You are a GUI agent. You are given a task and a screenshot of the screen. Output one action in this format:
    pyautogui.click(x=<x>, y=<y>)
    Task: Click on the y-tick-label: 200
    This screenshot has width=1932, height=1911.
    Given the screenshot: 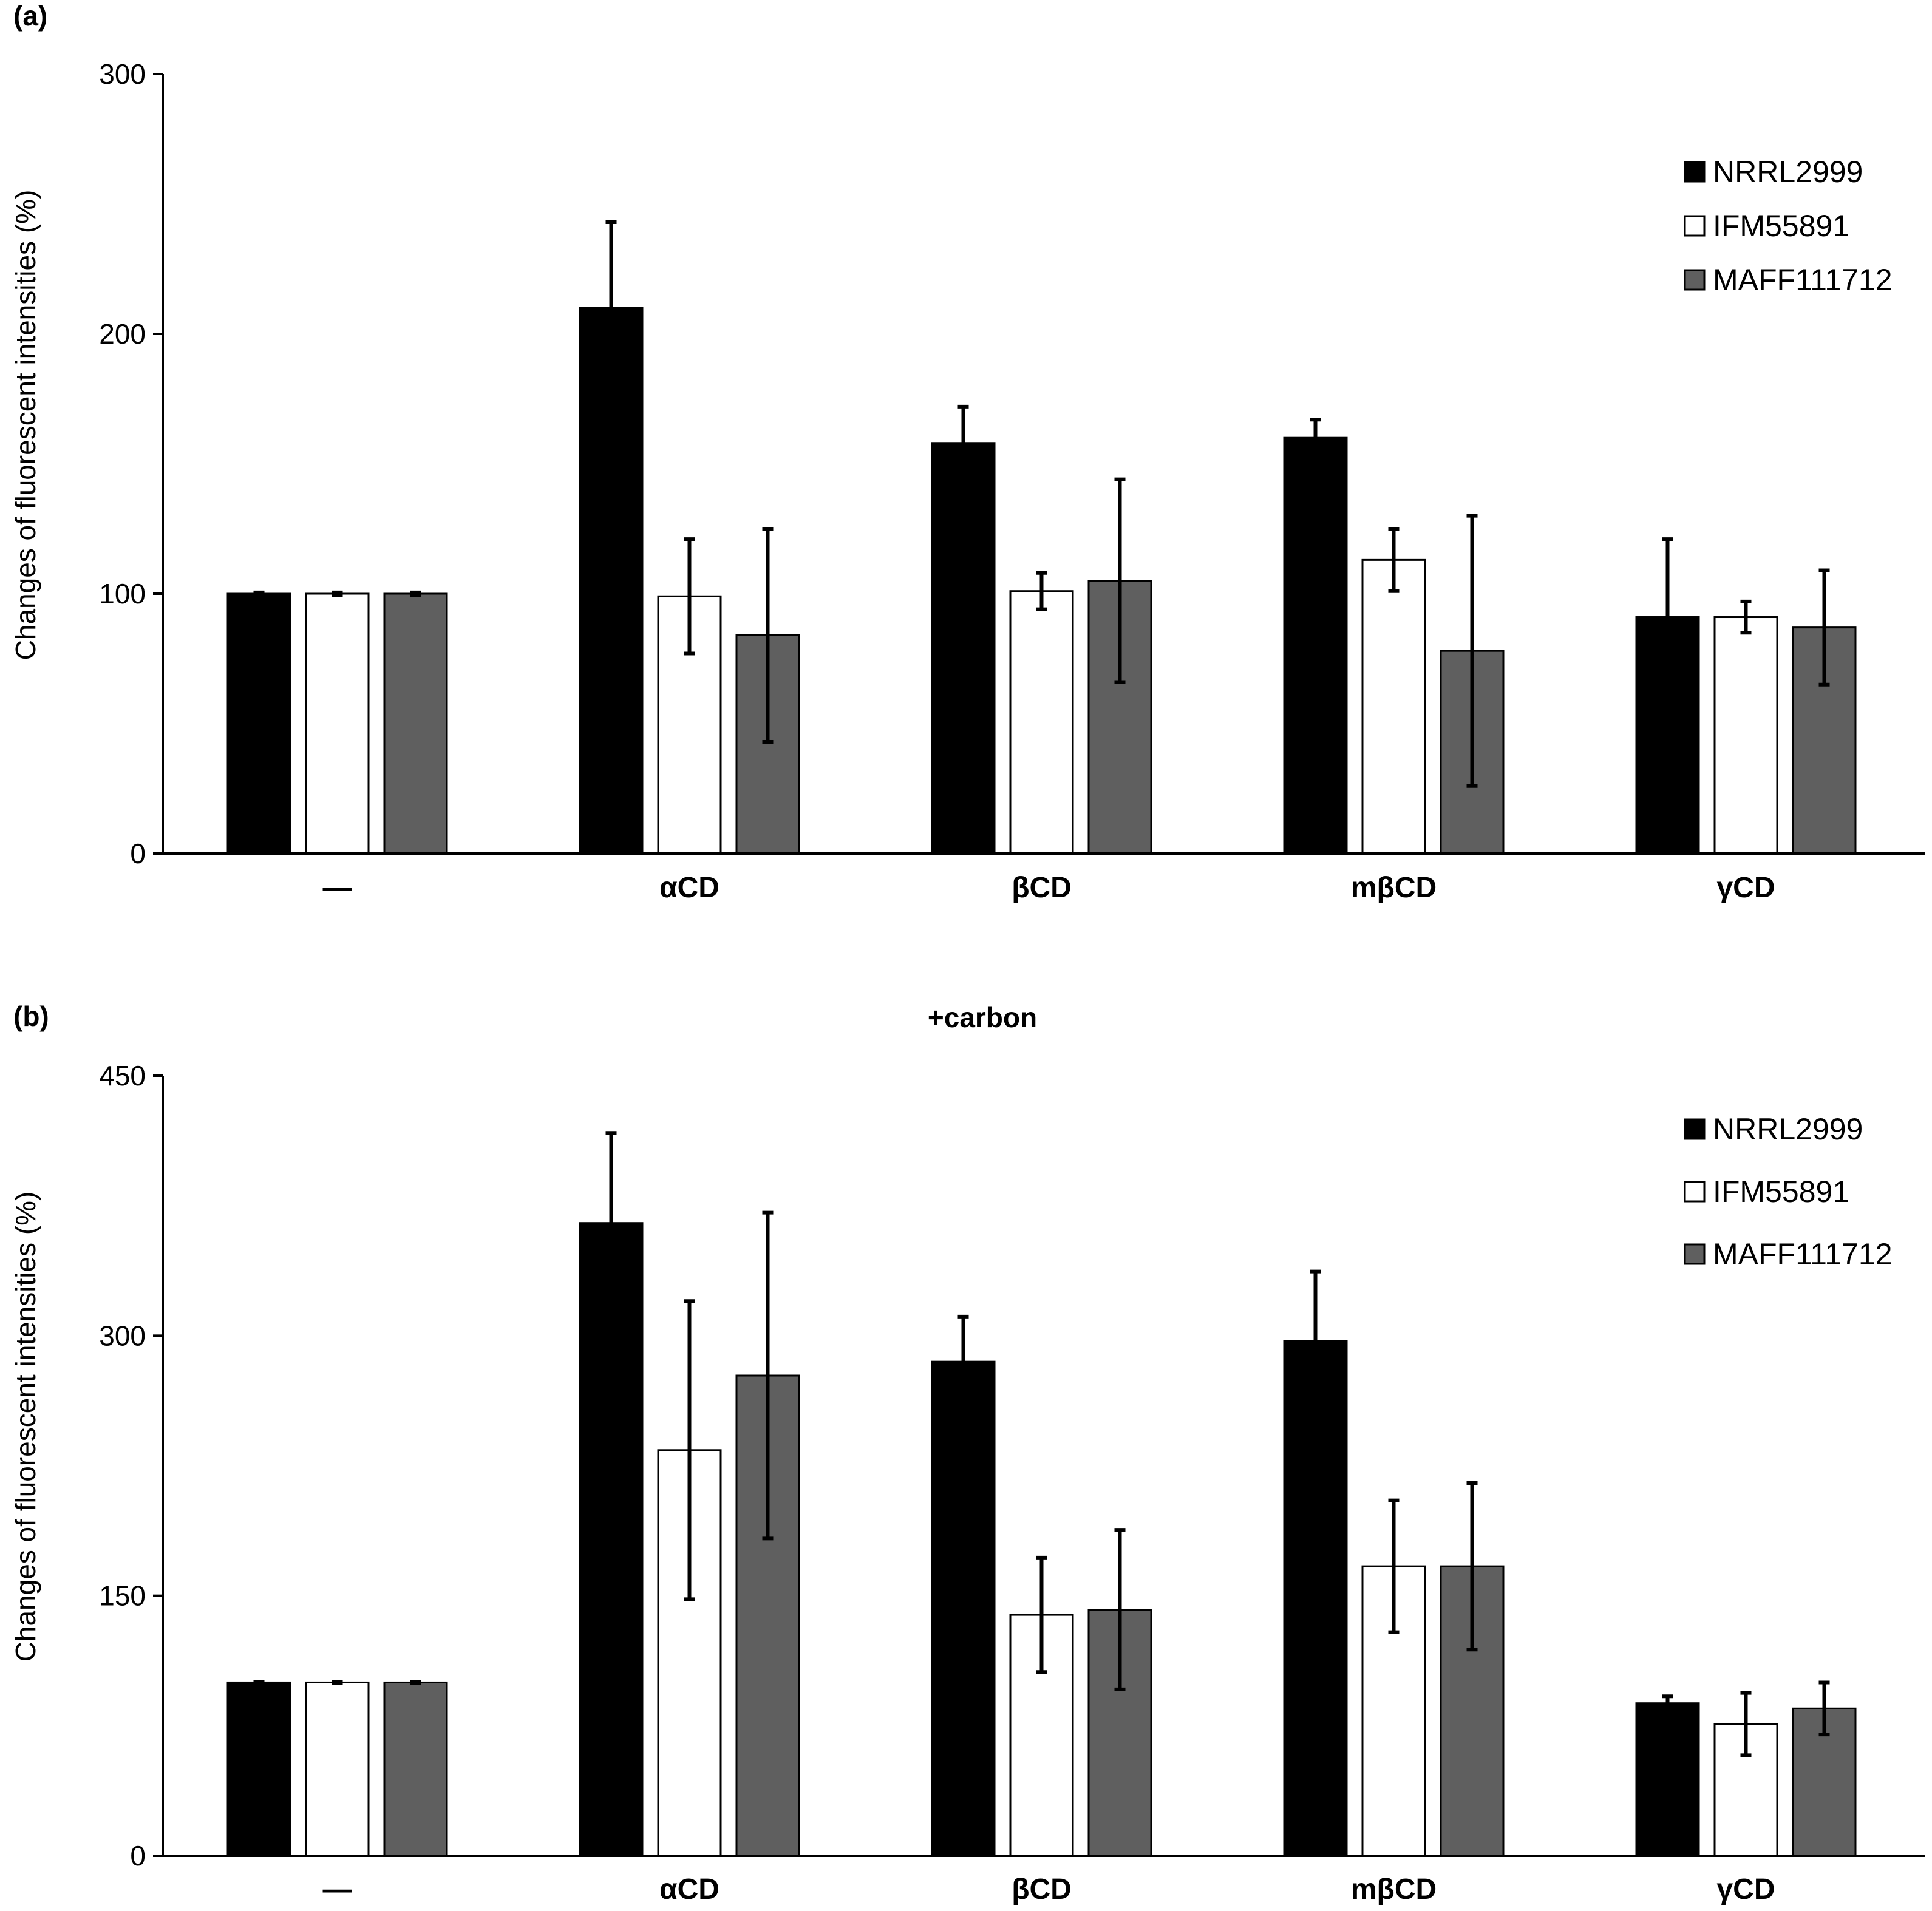 What is the action you would take?
    pyautogui.click(x=122, y=334)
    